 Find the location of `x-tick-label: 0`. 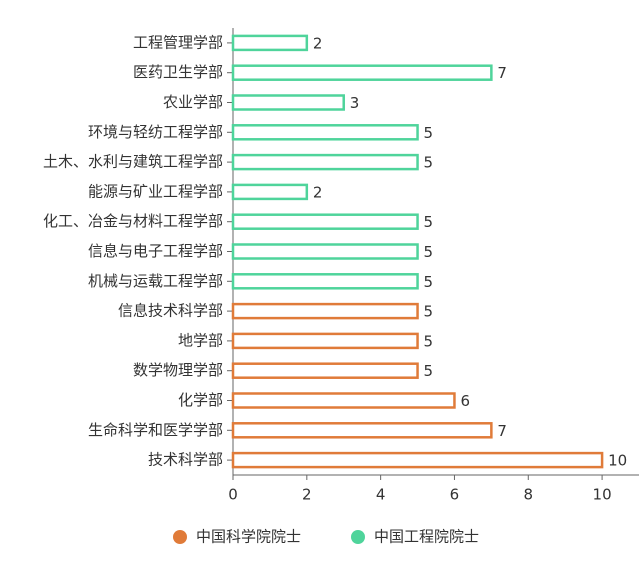

x-tick-label: 0 is located at coordinates (233, 495).